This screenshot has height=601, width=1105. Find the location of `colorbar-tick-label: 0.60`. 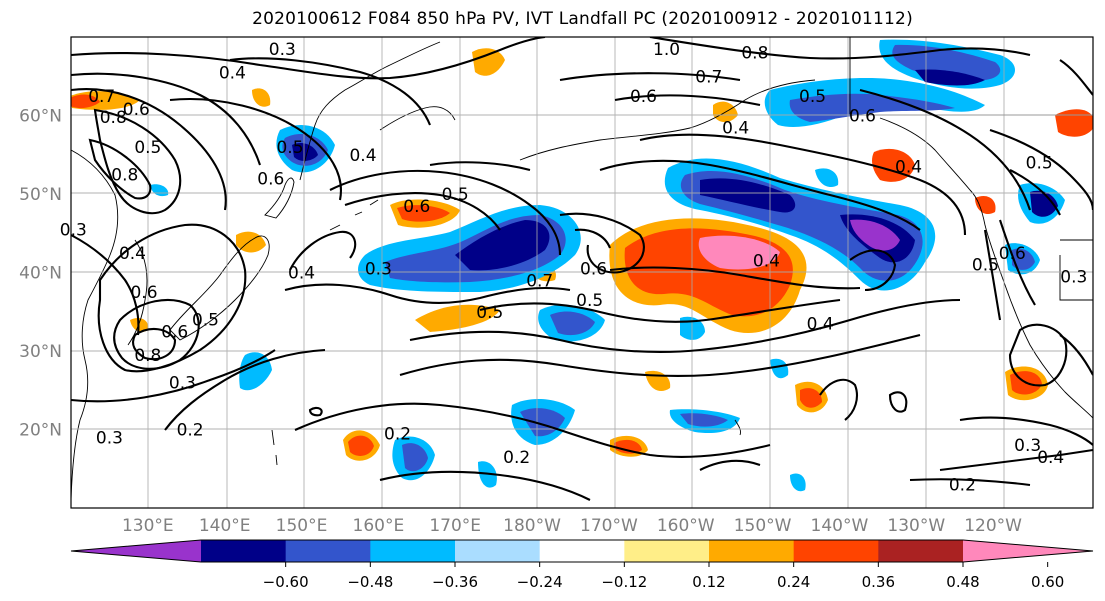

colorbar-tick-label: 0.60 is located at coordinates (1047, 582).